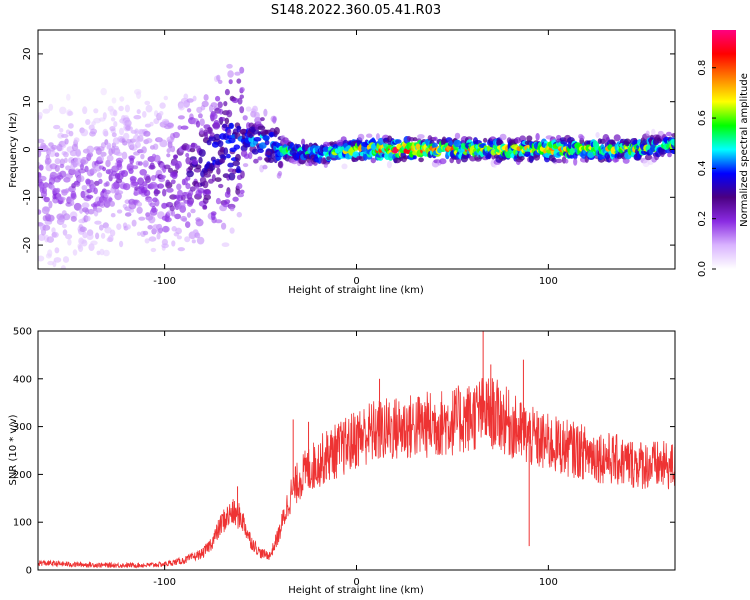 This screenshot has height=600, width=750. What do you see at coordinates (164, 281) in the screenshot?
I see `x-tick-label: -100` at bounding box center [164, 281].